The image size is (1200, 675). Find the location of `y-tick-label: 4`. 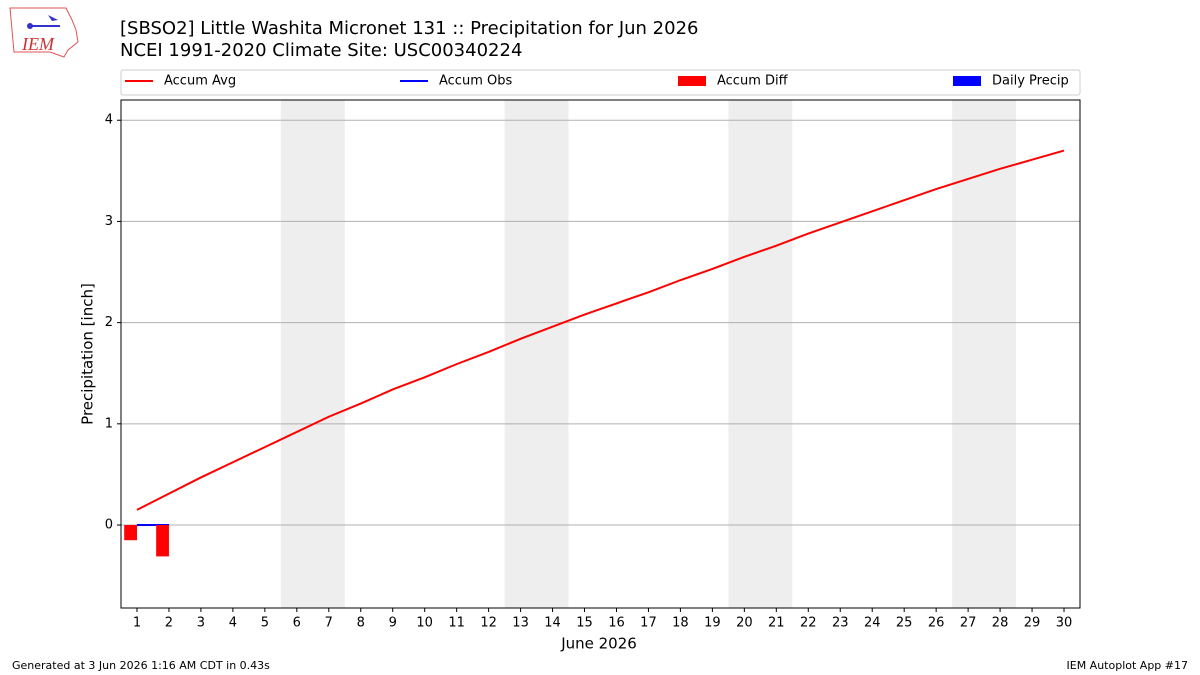

y-tick-label: 4 is located at coordinates (109, 120).